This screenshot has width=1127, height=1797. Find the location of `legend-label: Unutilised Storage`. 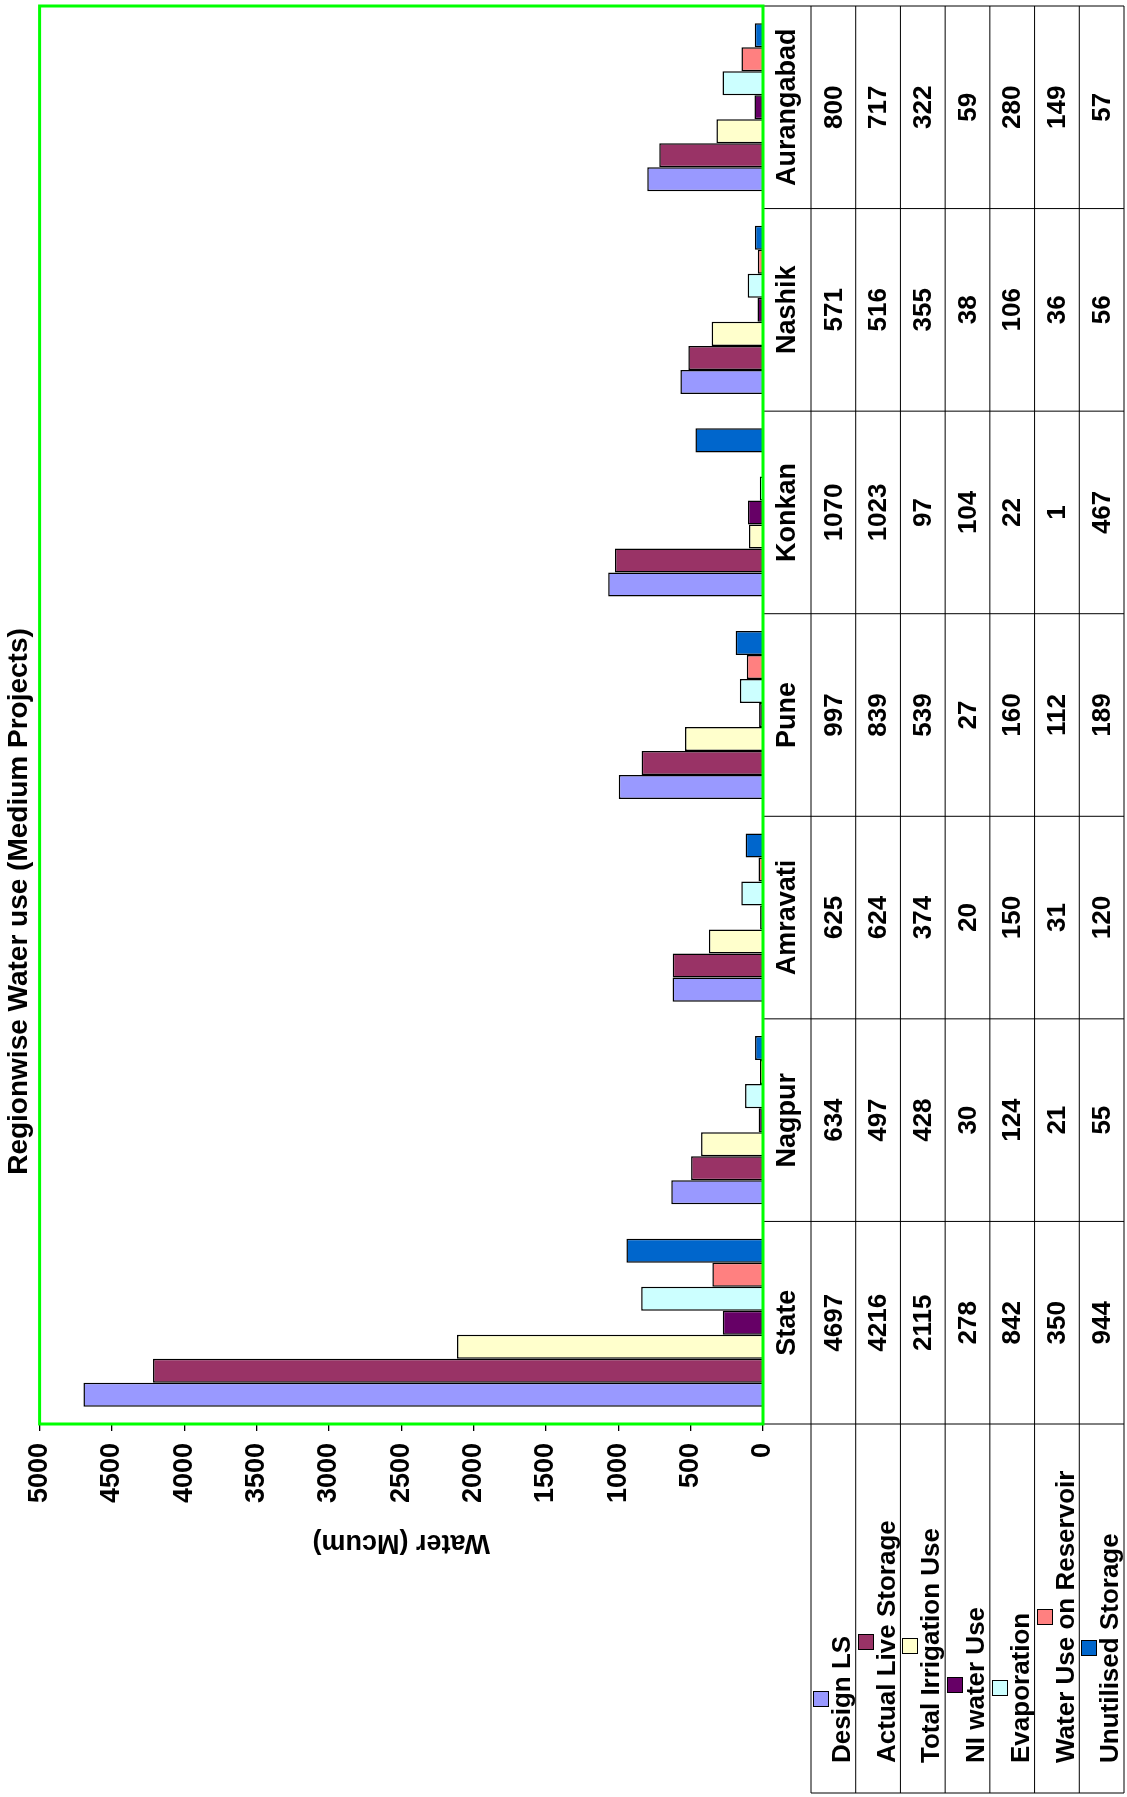

legend-label: Unutilised Storage is located at coordinates (1109, 1648).